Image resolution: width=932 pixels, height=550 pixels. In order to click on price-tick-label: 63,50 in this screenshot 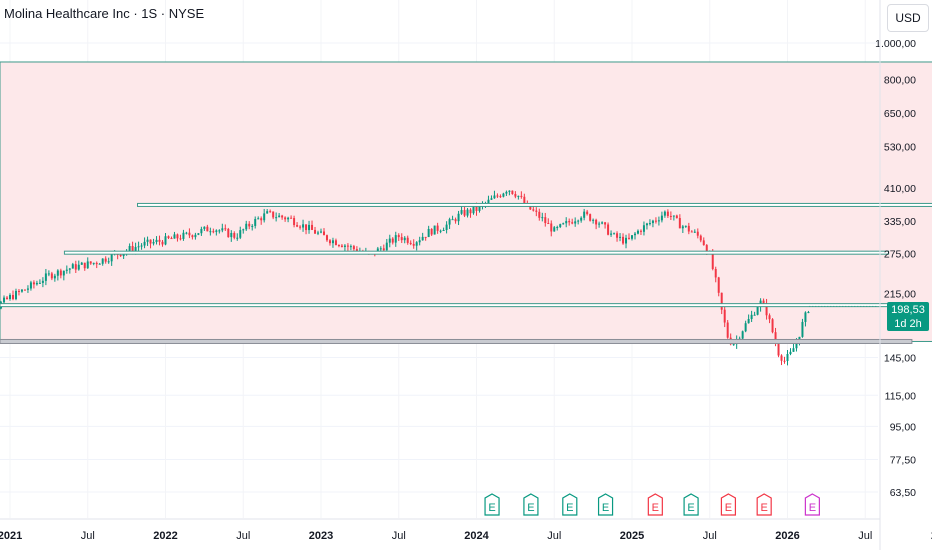, I will do `click(903, 493)`.